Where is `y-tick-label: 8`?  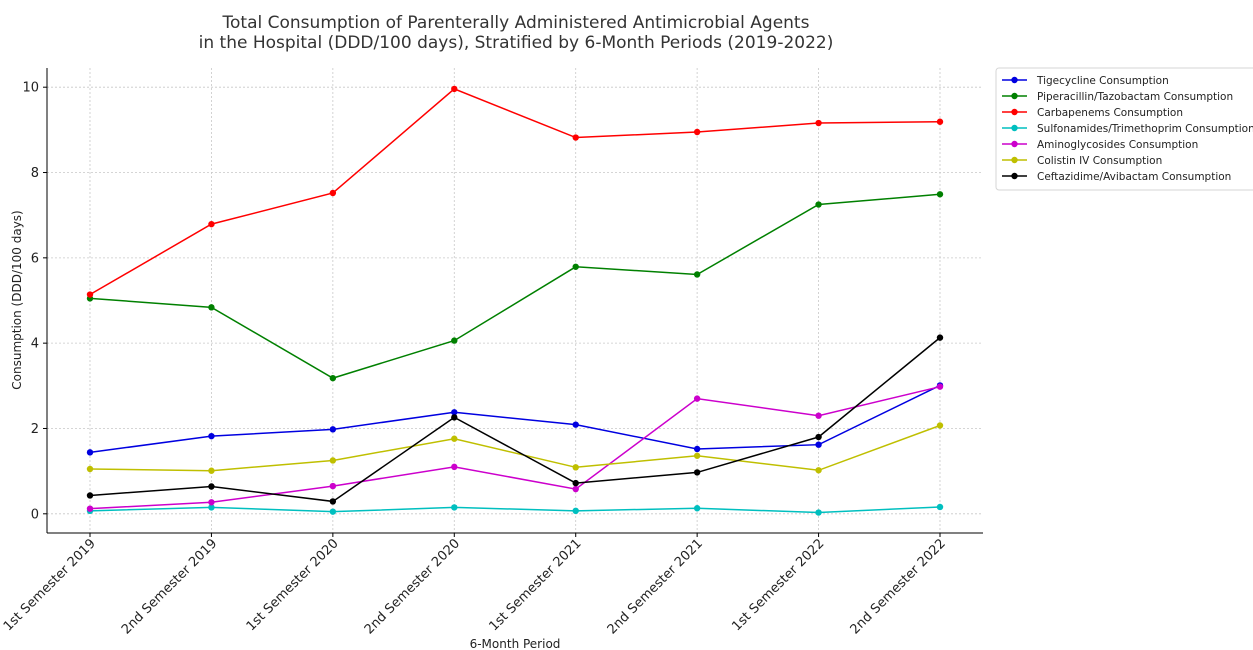 y-tick-label: 8 is located at coordinates (35, 173).